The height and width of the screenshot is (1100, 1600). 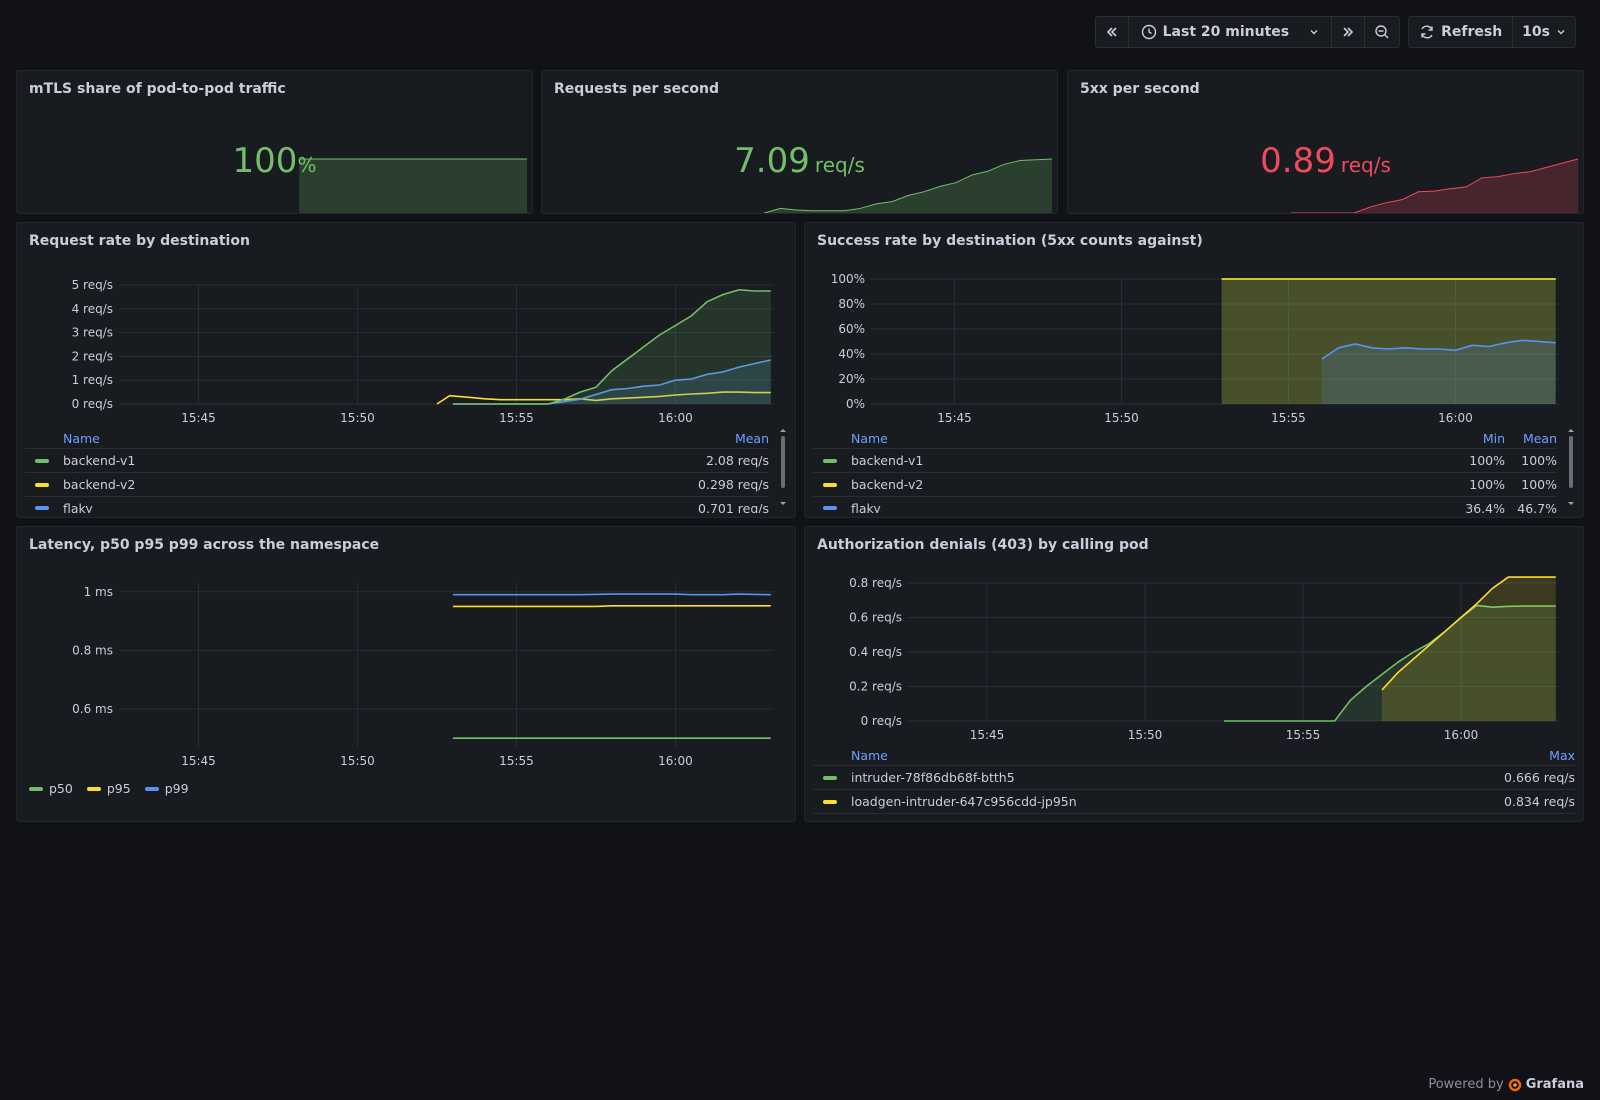 What do you see at coordinates (516, 761) in the screenshot?
I see `x-tick-label: 15:55` at bounding box center [516, 761].